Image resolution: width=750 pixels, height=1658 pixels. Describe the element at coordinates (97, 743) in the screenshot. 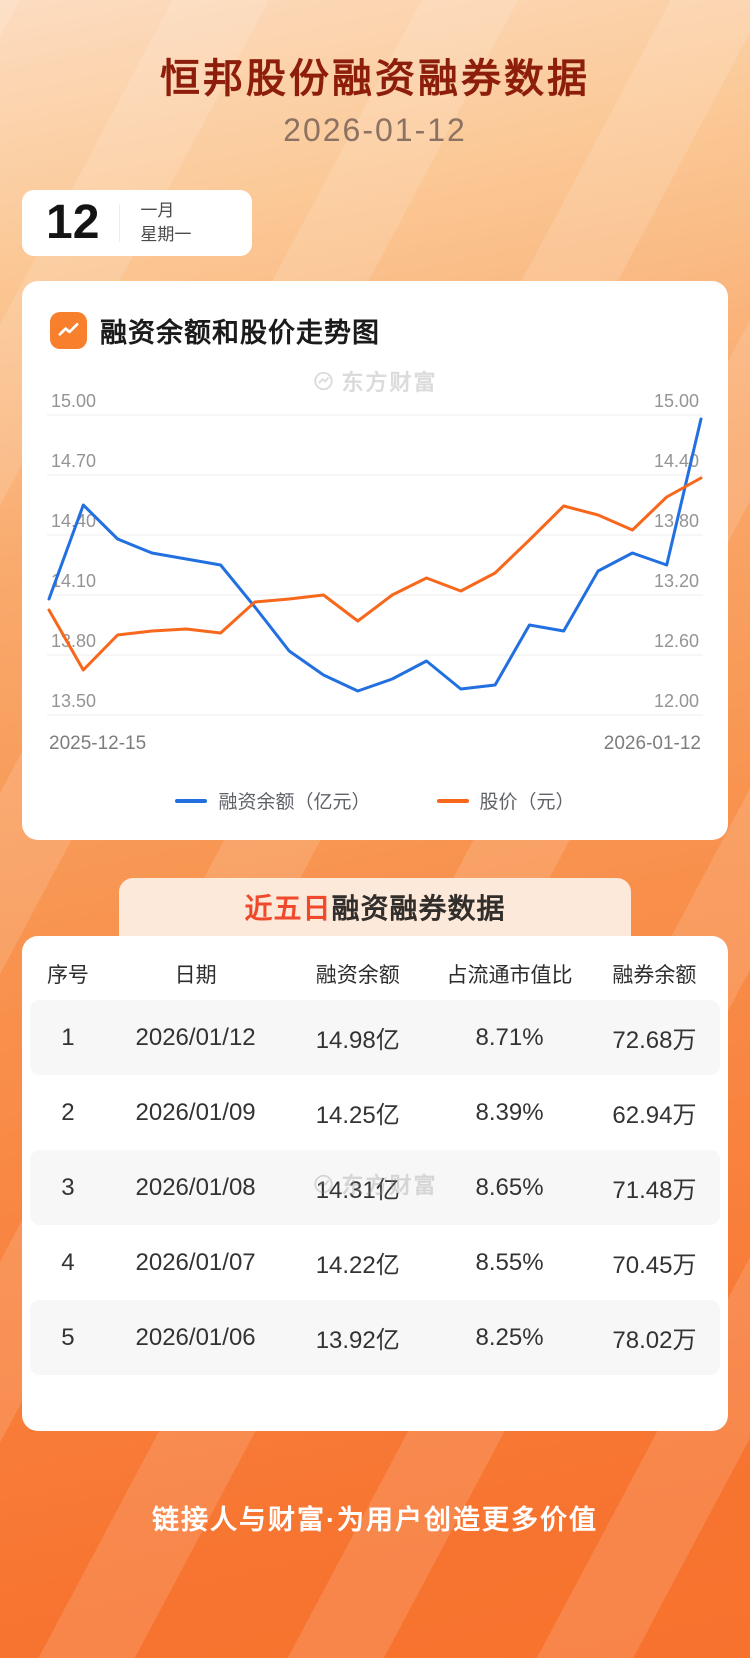

I see `svg-text: 2025-12-15` at that location.